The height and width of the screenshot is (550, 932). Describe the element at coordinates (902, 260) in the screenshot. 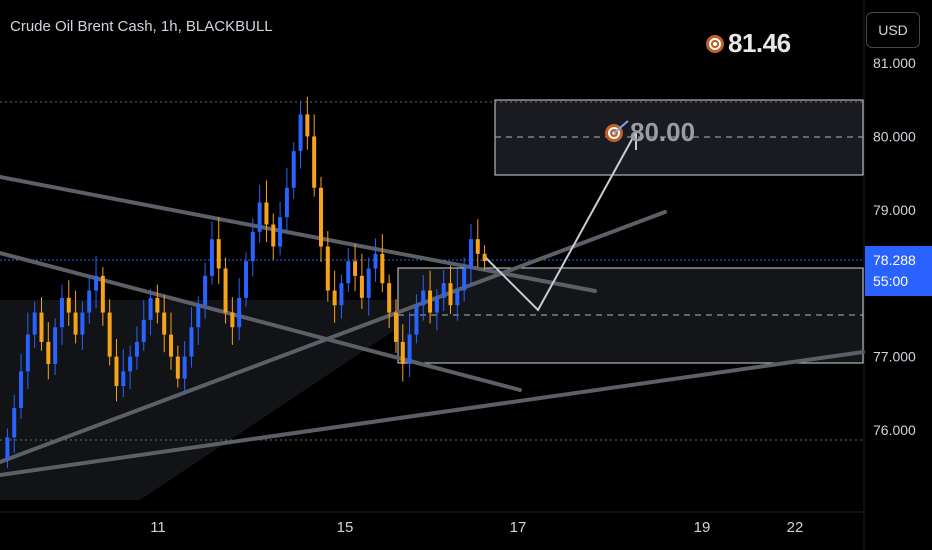

I see `current-price-value: 78.288` at that location.